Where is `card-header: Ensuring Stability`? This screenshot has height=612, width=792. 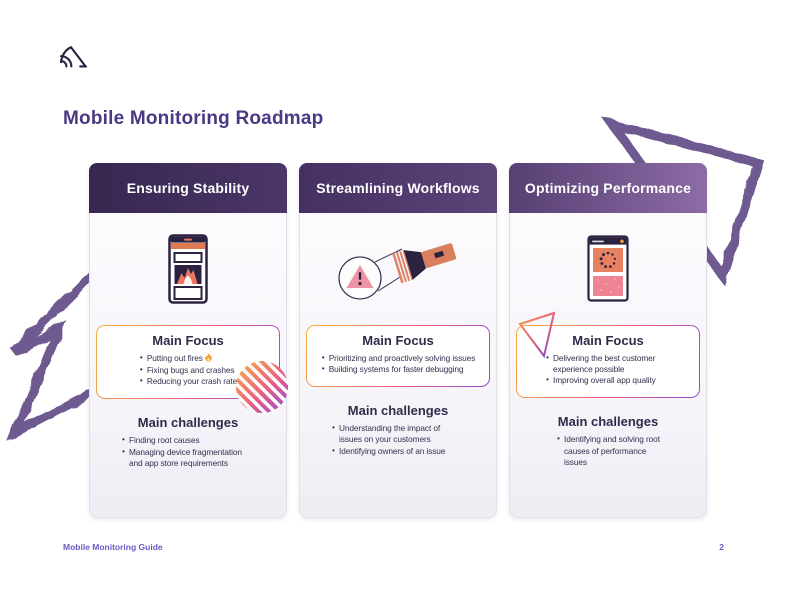 card-header: Ensuring Stability is located at coordinates (188, 188).